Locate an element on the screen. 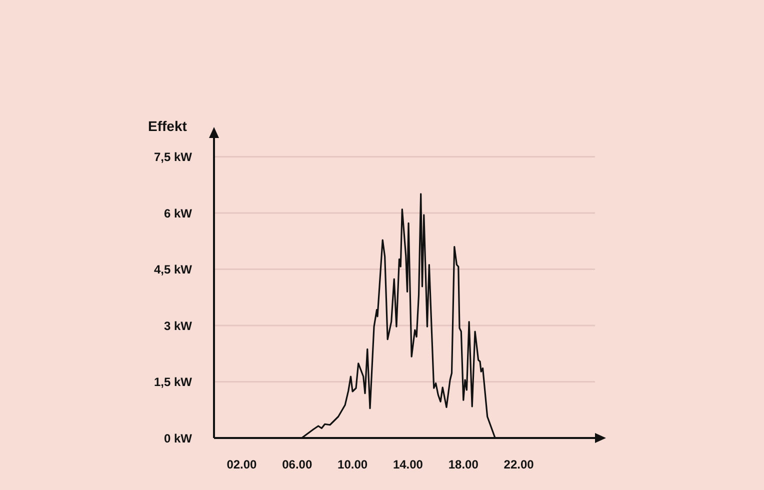  y-tick-label: 7,5 kW is located at coordinates (173, 157).